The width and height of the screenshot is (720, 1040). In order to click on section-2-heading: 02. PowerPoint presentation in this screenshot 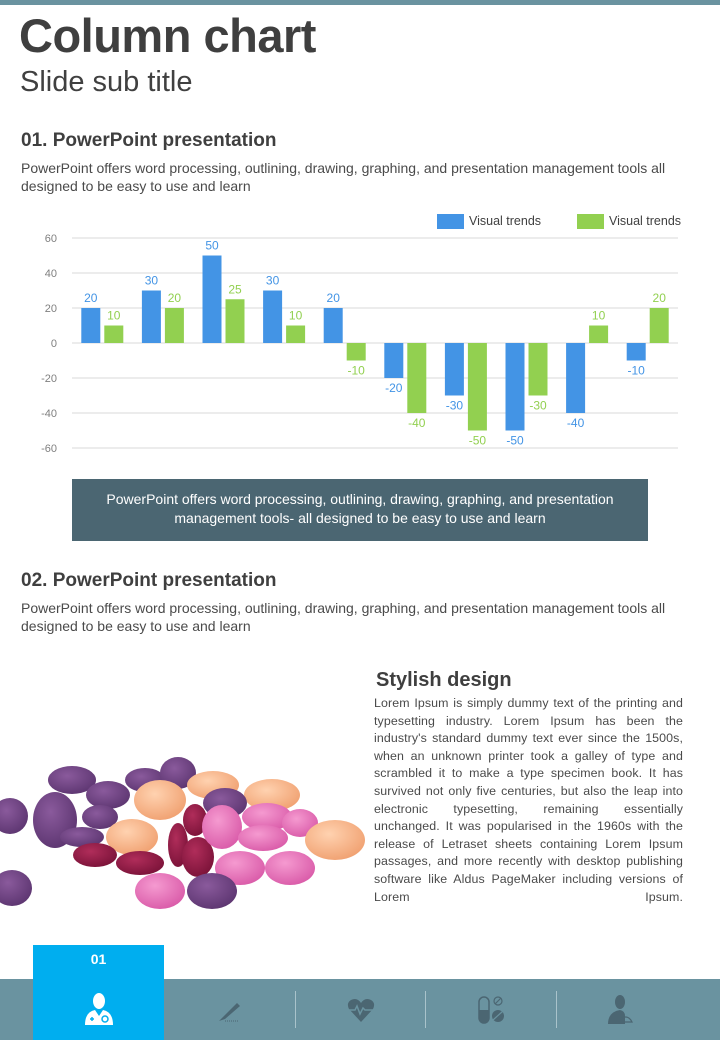, I will do `click(149, 580)`.